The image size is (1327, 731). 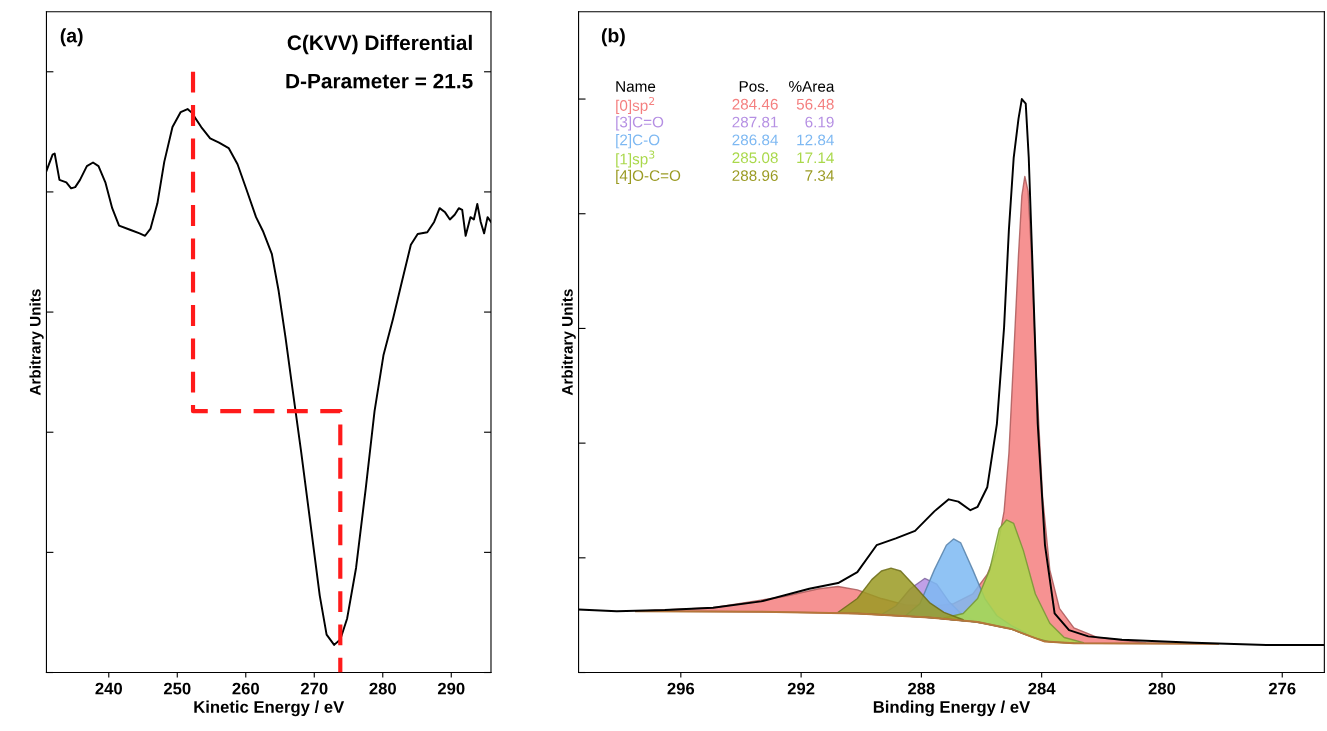 I want to click on text: (a), so click(x=71, y=37).